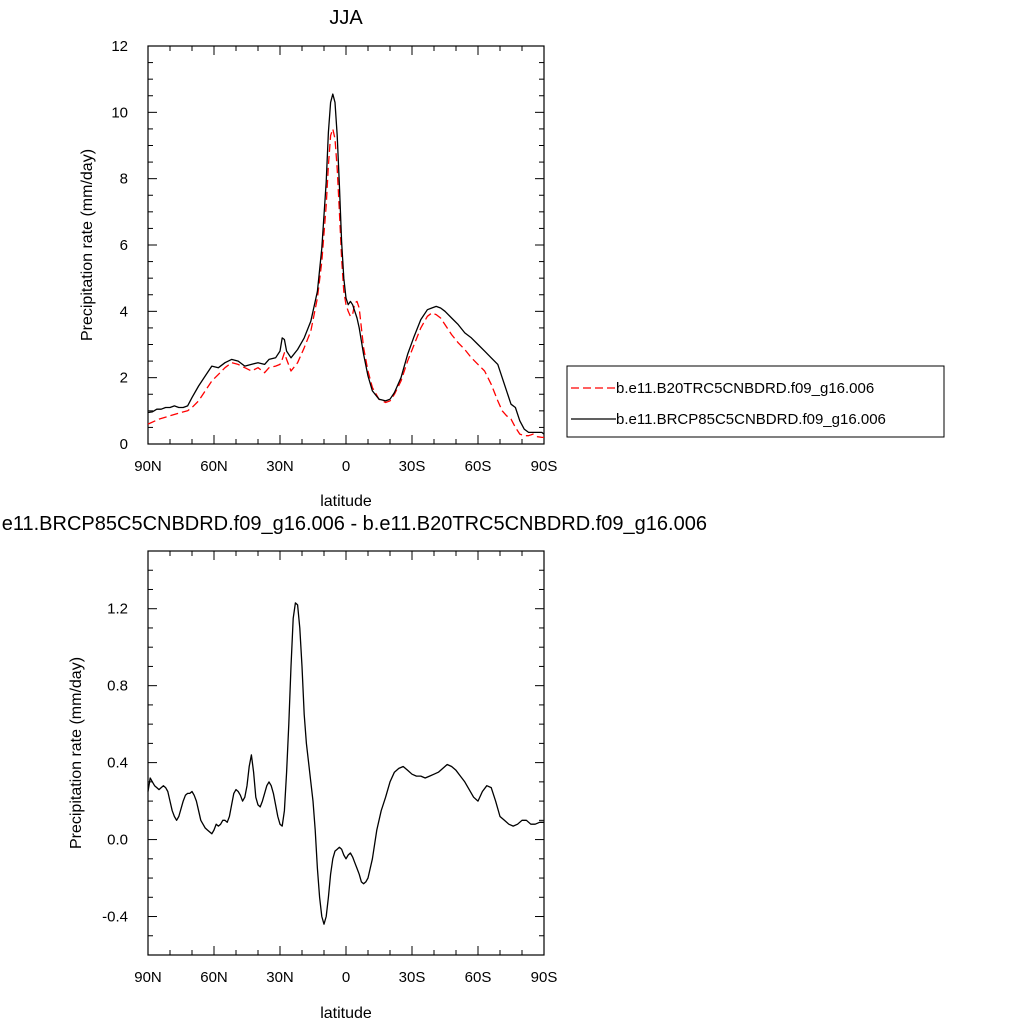 The height and width of the screenshot is (1024, 1024). I want to click on legend-entry-2: b.e11.BRCP85C5CNBDRD.f09_g16.006, so click(751, 419).